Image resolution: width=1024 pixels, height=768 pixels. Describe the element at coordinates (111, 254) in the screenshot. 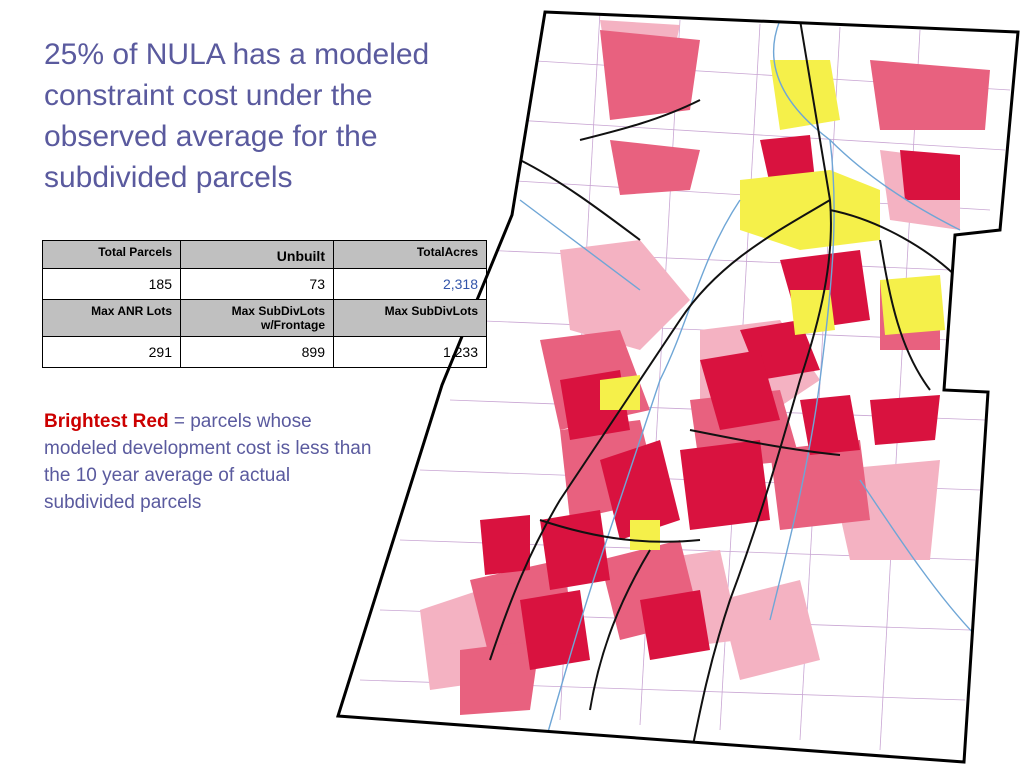

I see `header-total-parcels: Total Parcels` at that location.